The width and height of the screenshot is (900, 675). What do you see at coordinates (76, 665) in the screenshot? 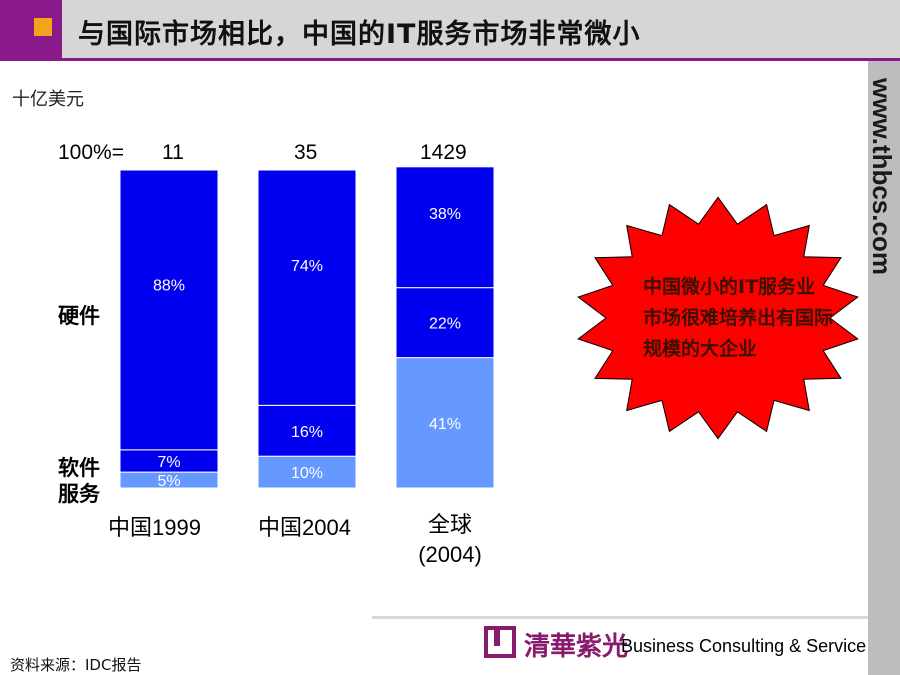
I see `source-note: 资料来源：IDC报告` at bounding box center [76, 665].